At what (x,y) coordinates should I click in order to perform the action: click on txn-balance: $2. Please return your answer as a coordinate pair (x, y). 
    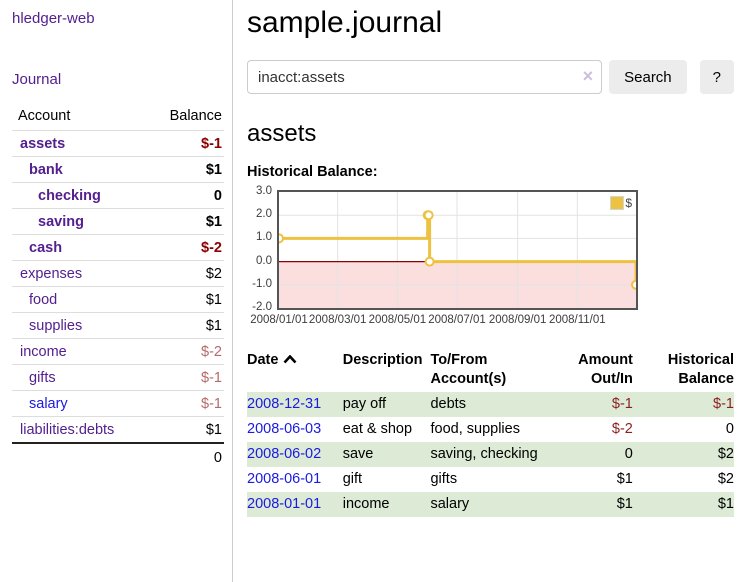
    Looking at the image, I should click on (725, 479).